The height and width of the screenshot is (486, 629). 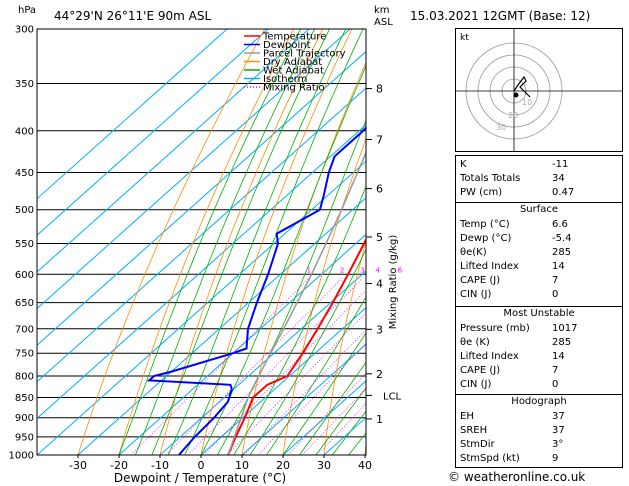 What do you see at coordinates (539, 313) in the screenshot?
I see `most-unstable-title: Most Unstable` at bounding box center [539, 313].